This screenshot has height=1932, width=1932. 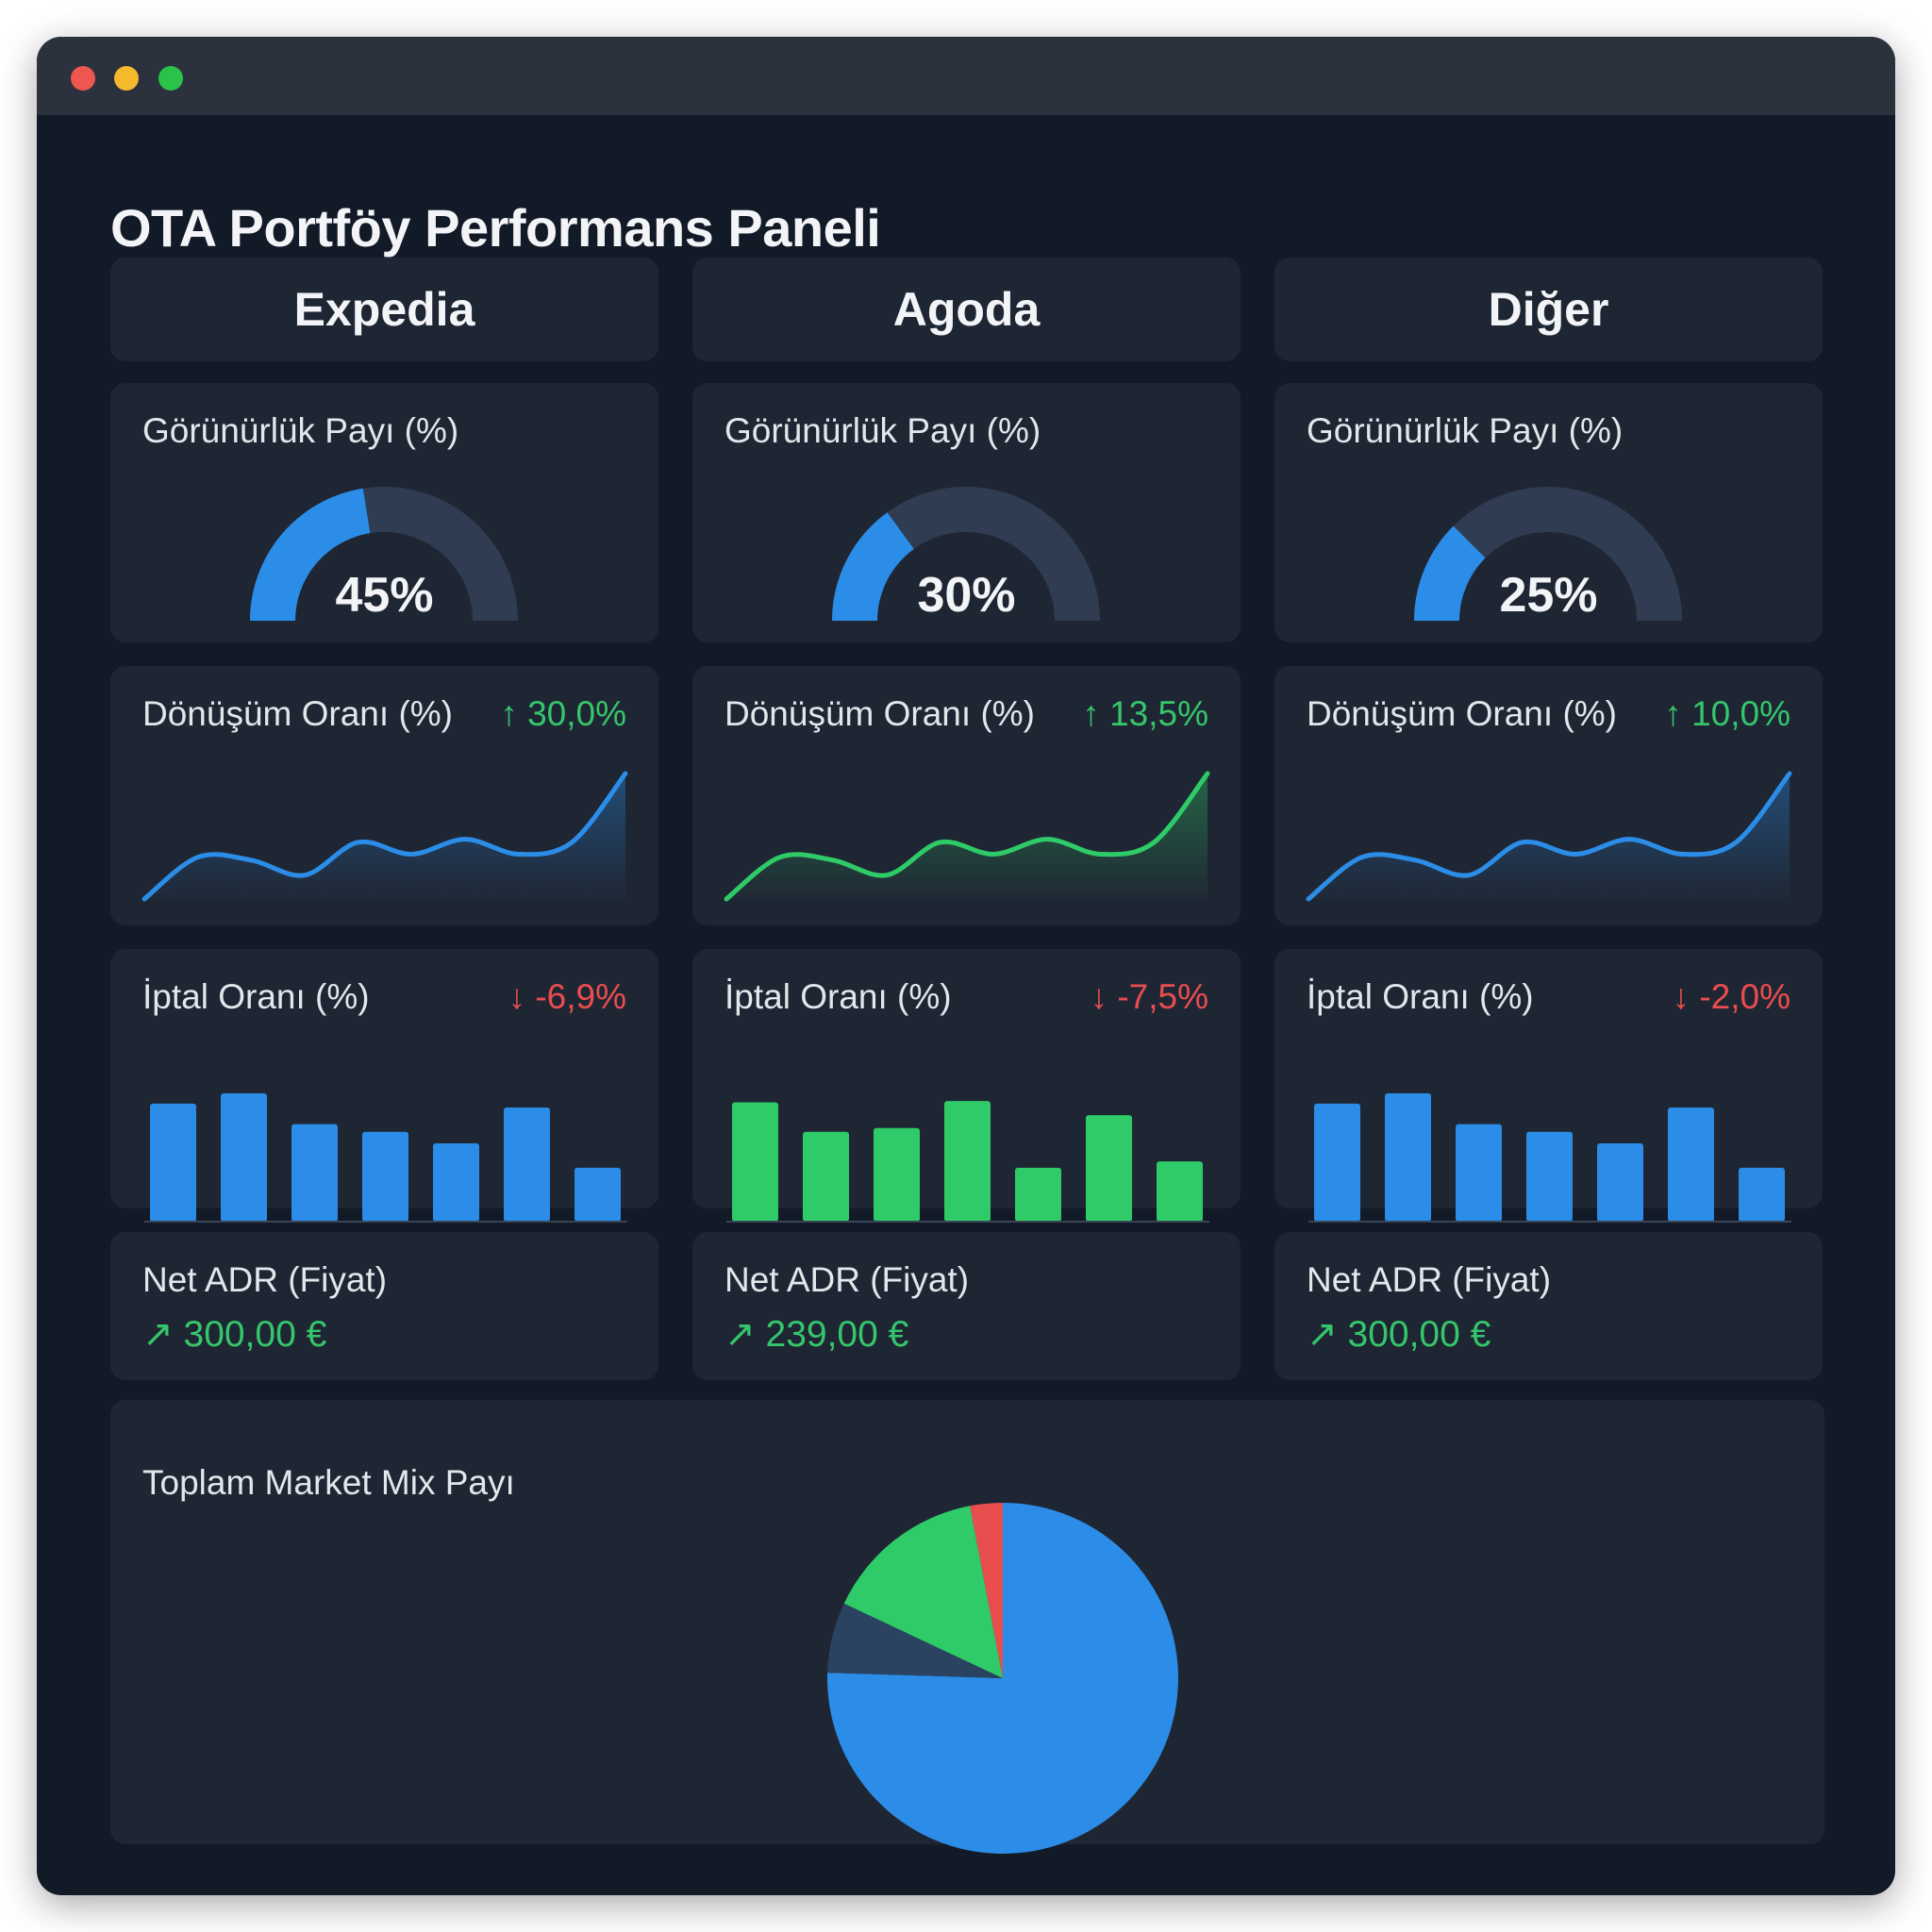 I want to click on adr-price: 239,00 €, so click(x=837, y=1334).